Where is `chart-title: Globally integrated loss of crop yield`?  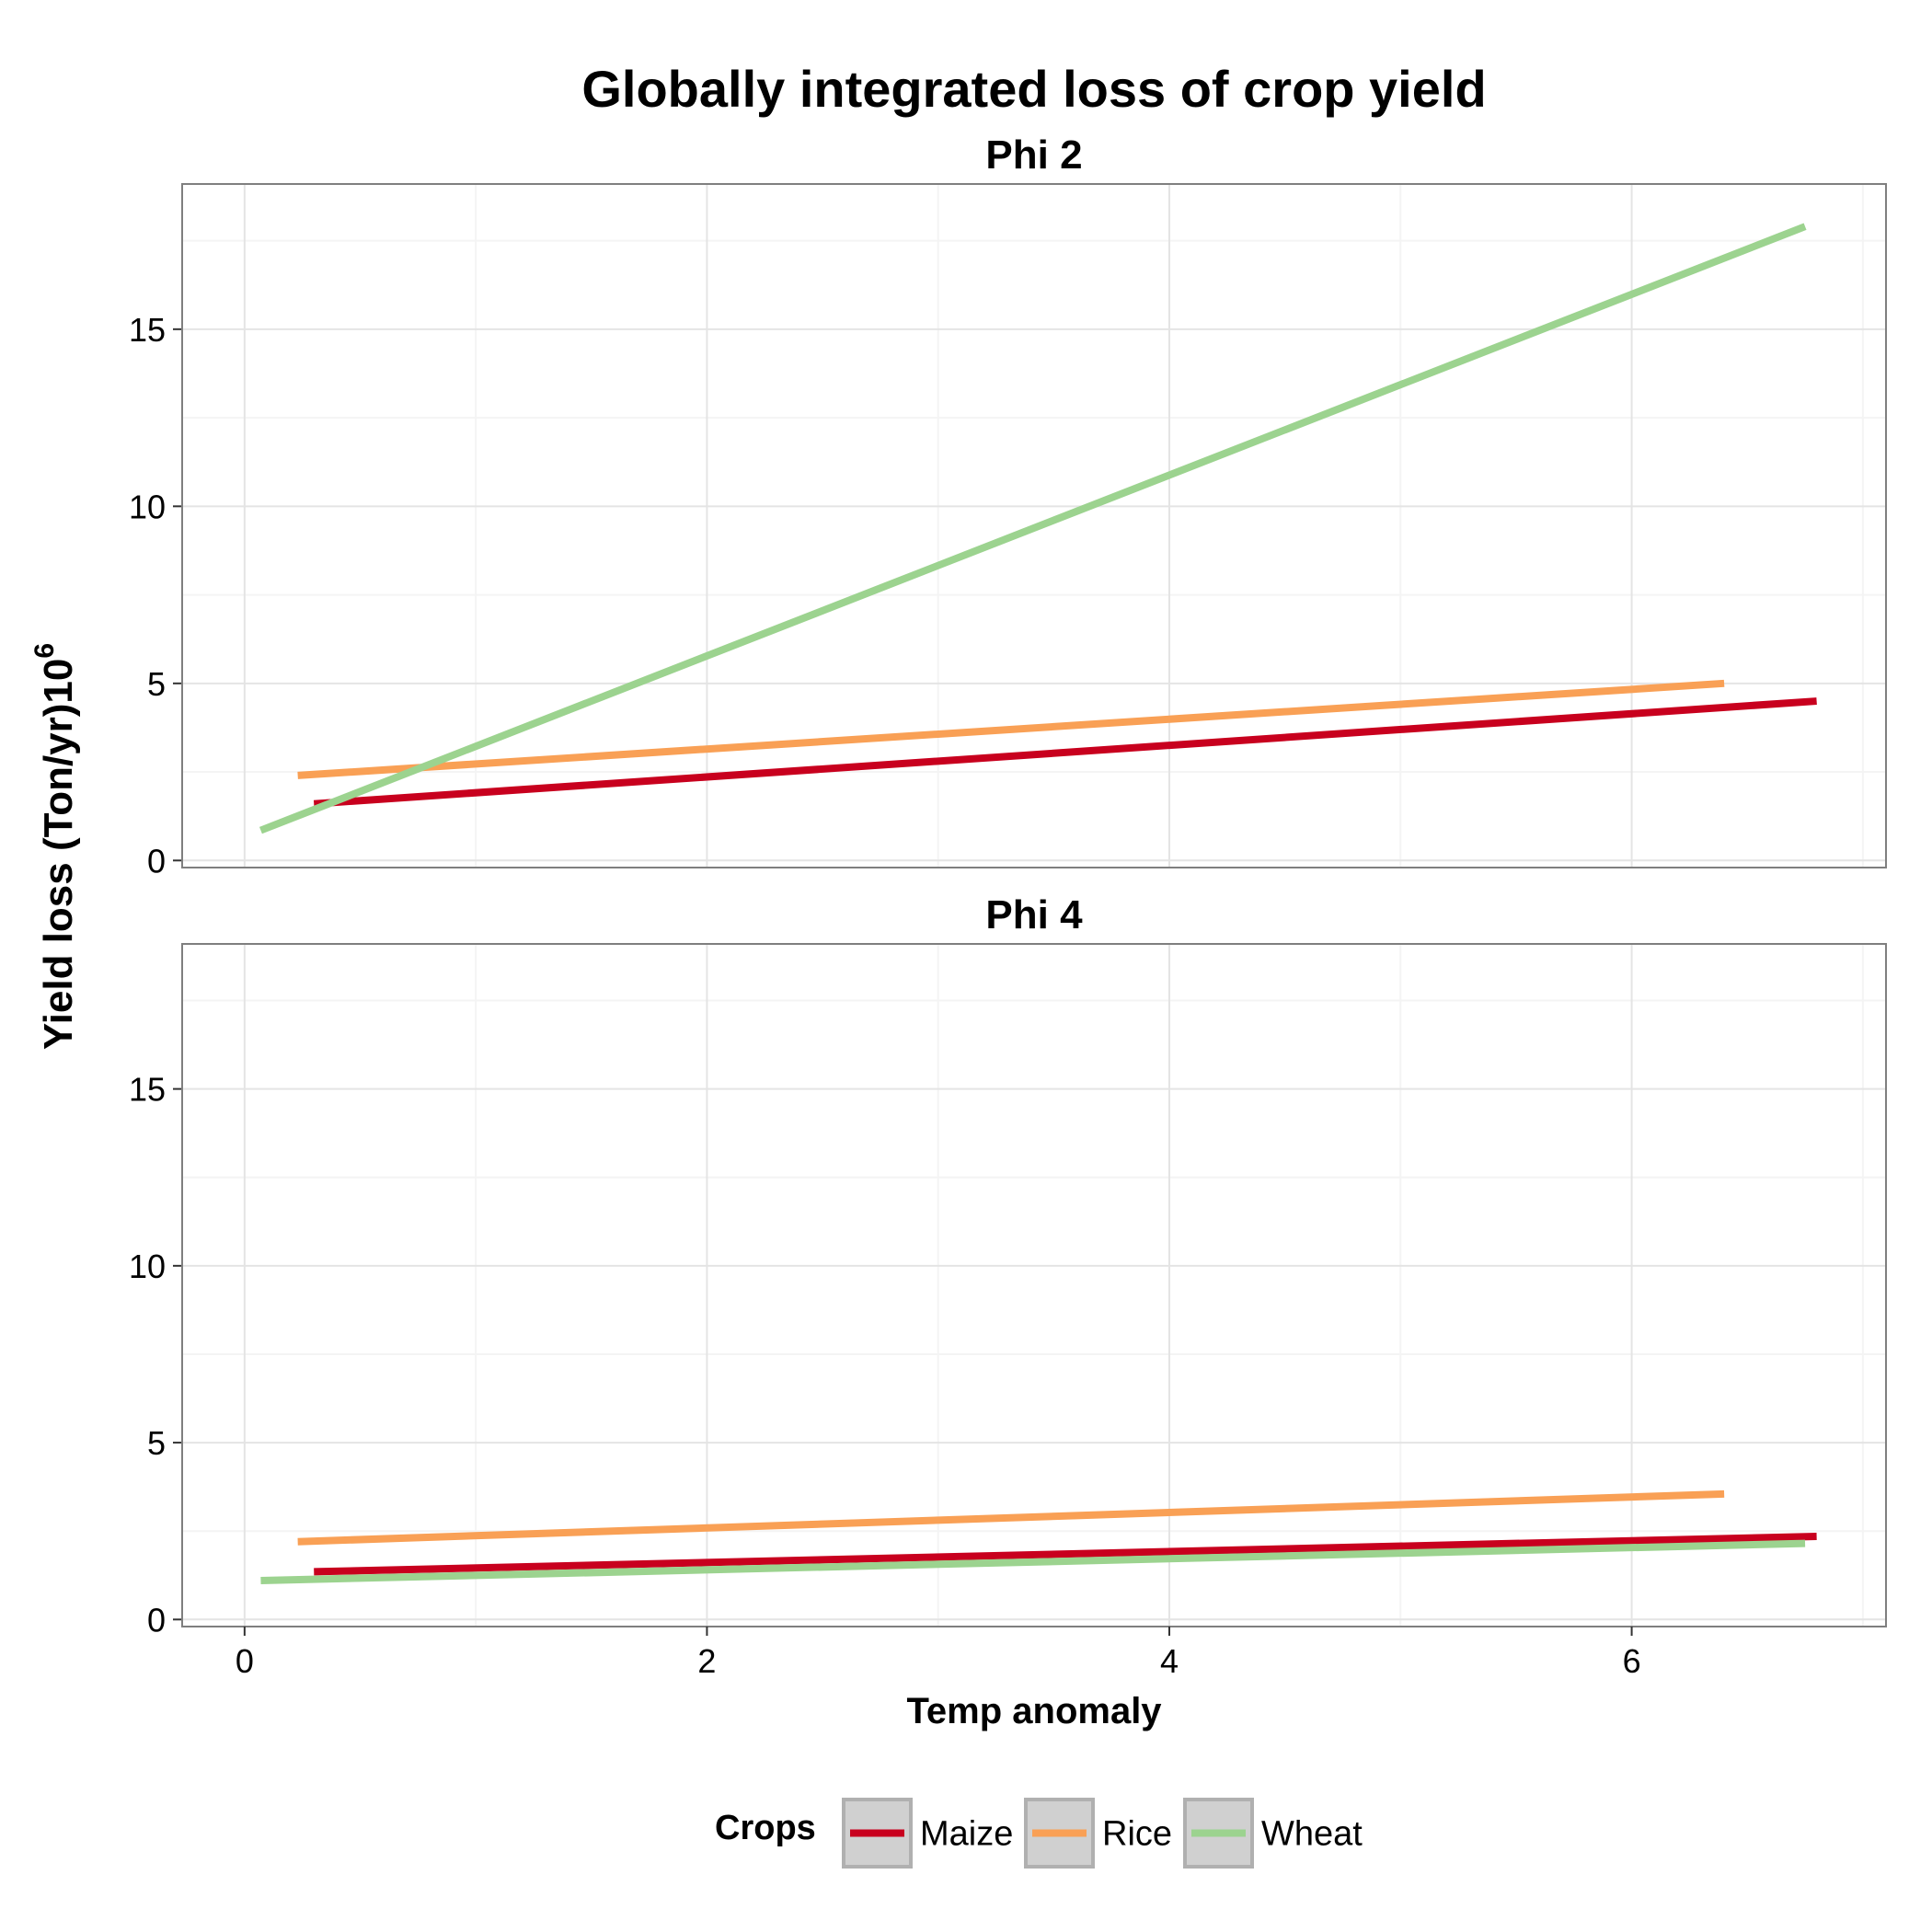
chart-title: Globally integrated loss of crop yield is located at coordinates (1033, 89).